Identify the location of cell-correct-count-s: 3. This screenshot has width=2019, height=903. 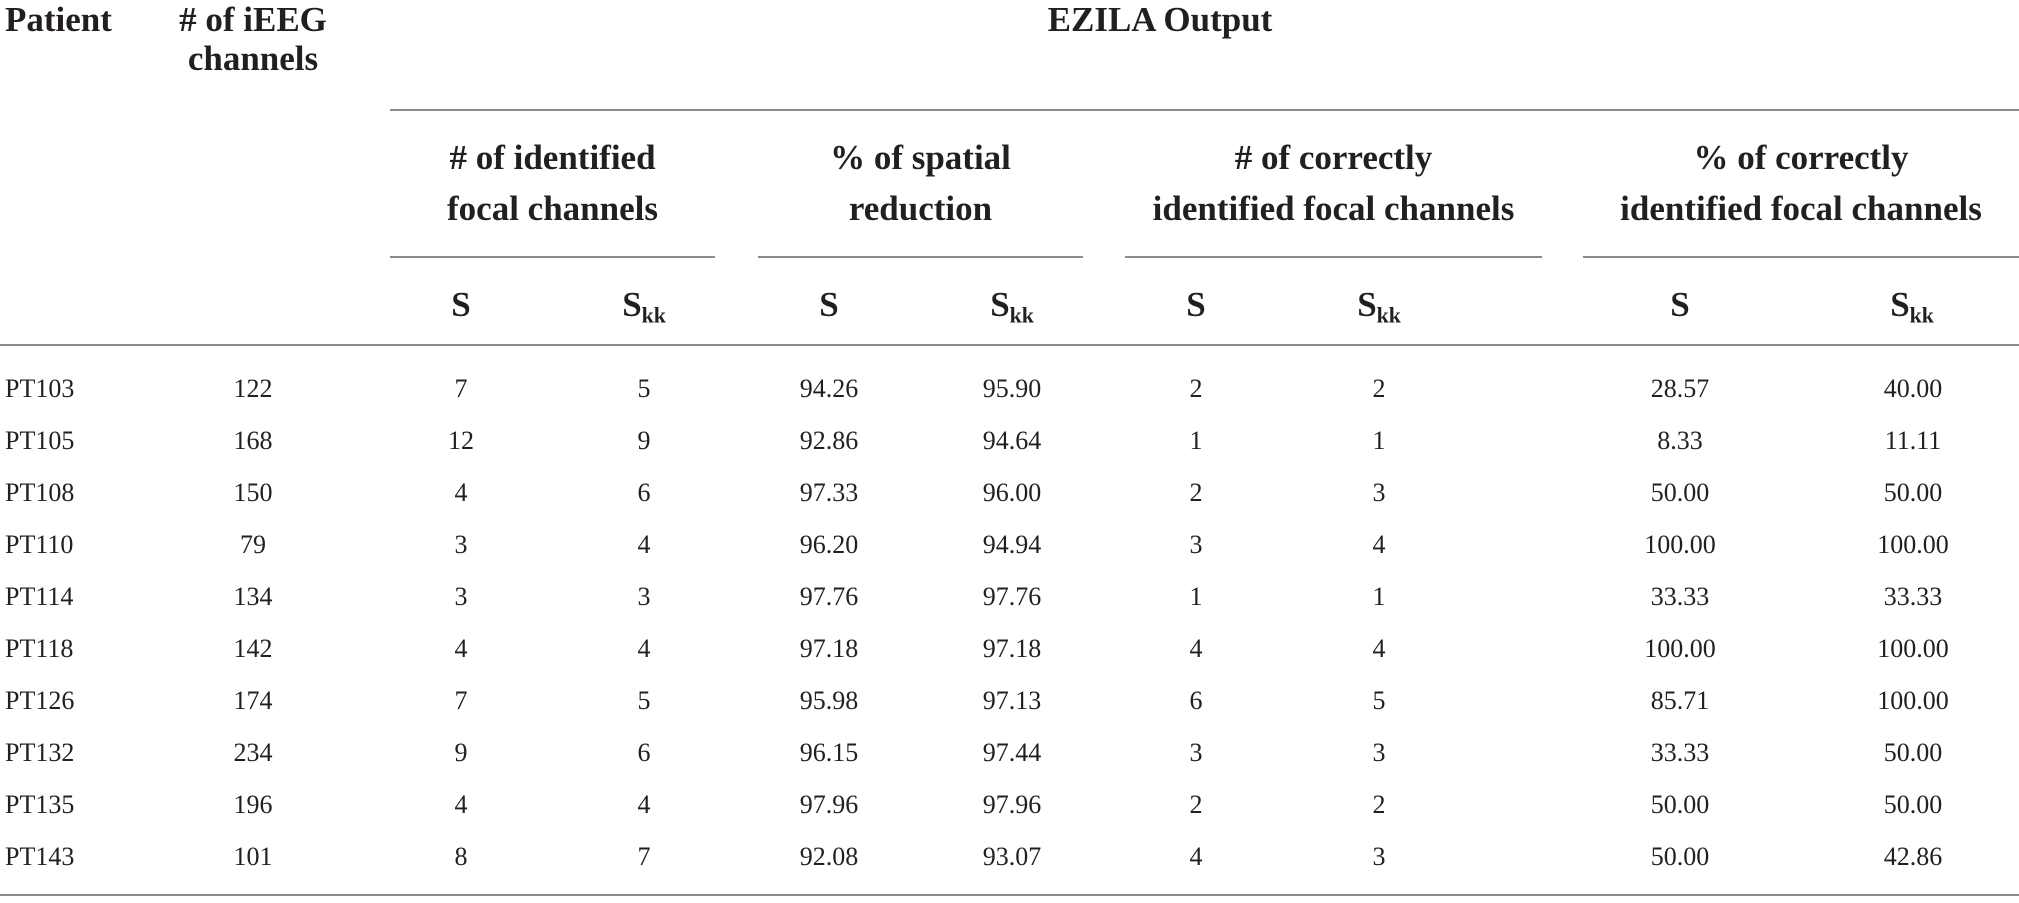
(1196, 752).